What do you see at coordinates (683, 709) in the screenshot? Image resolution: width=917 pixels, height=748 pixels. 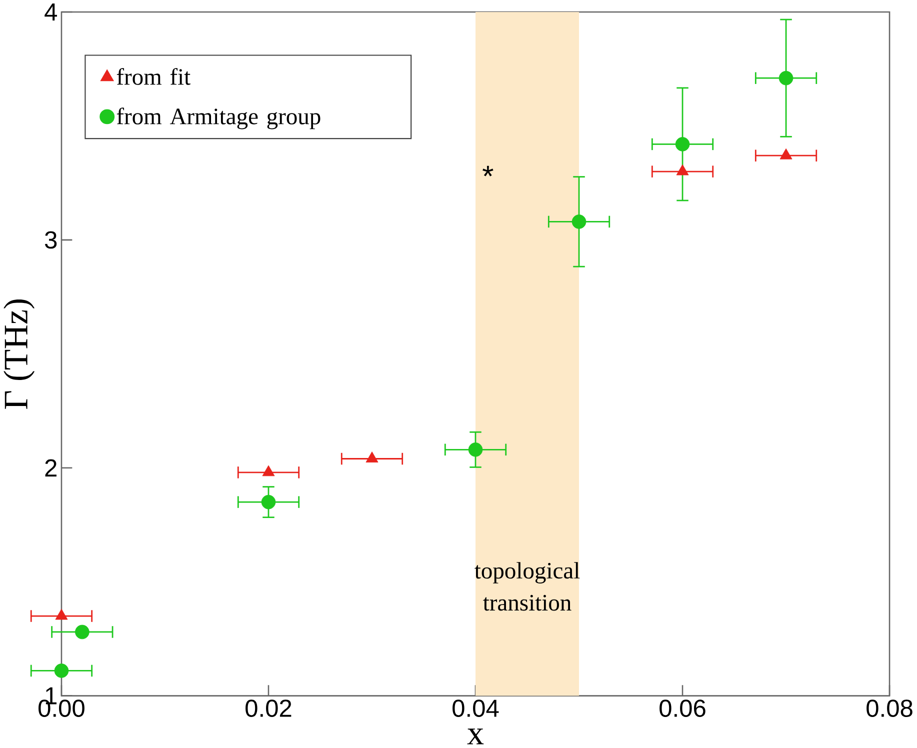 I see `x-tick-label: 0.06` at bounding box center [683, 709].